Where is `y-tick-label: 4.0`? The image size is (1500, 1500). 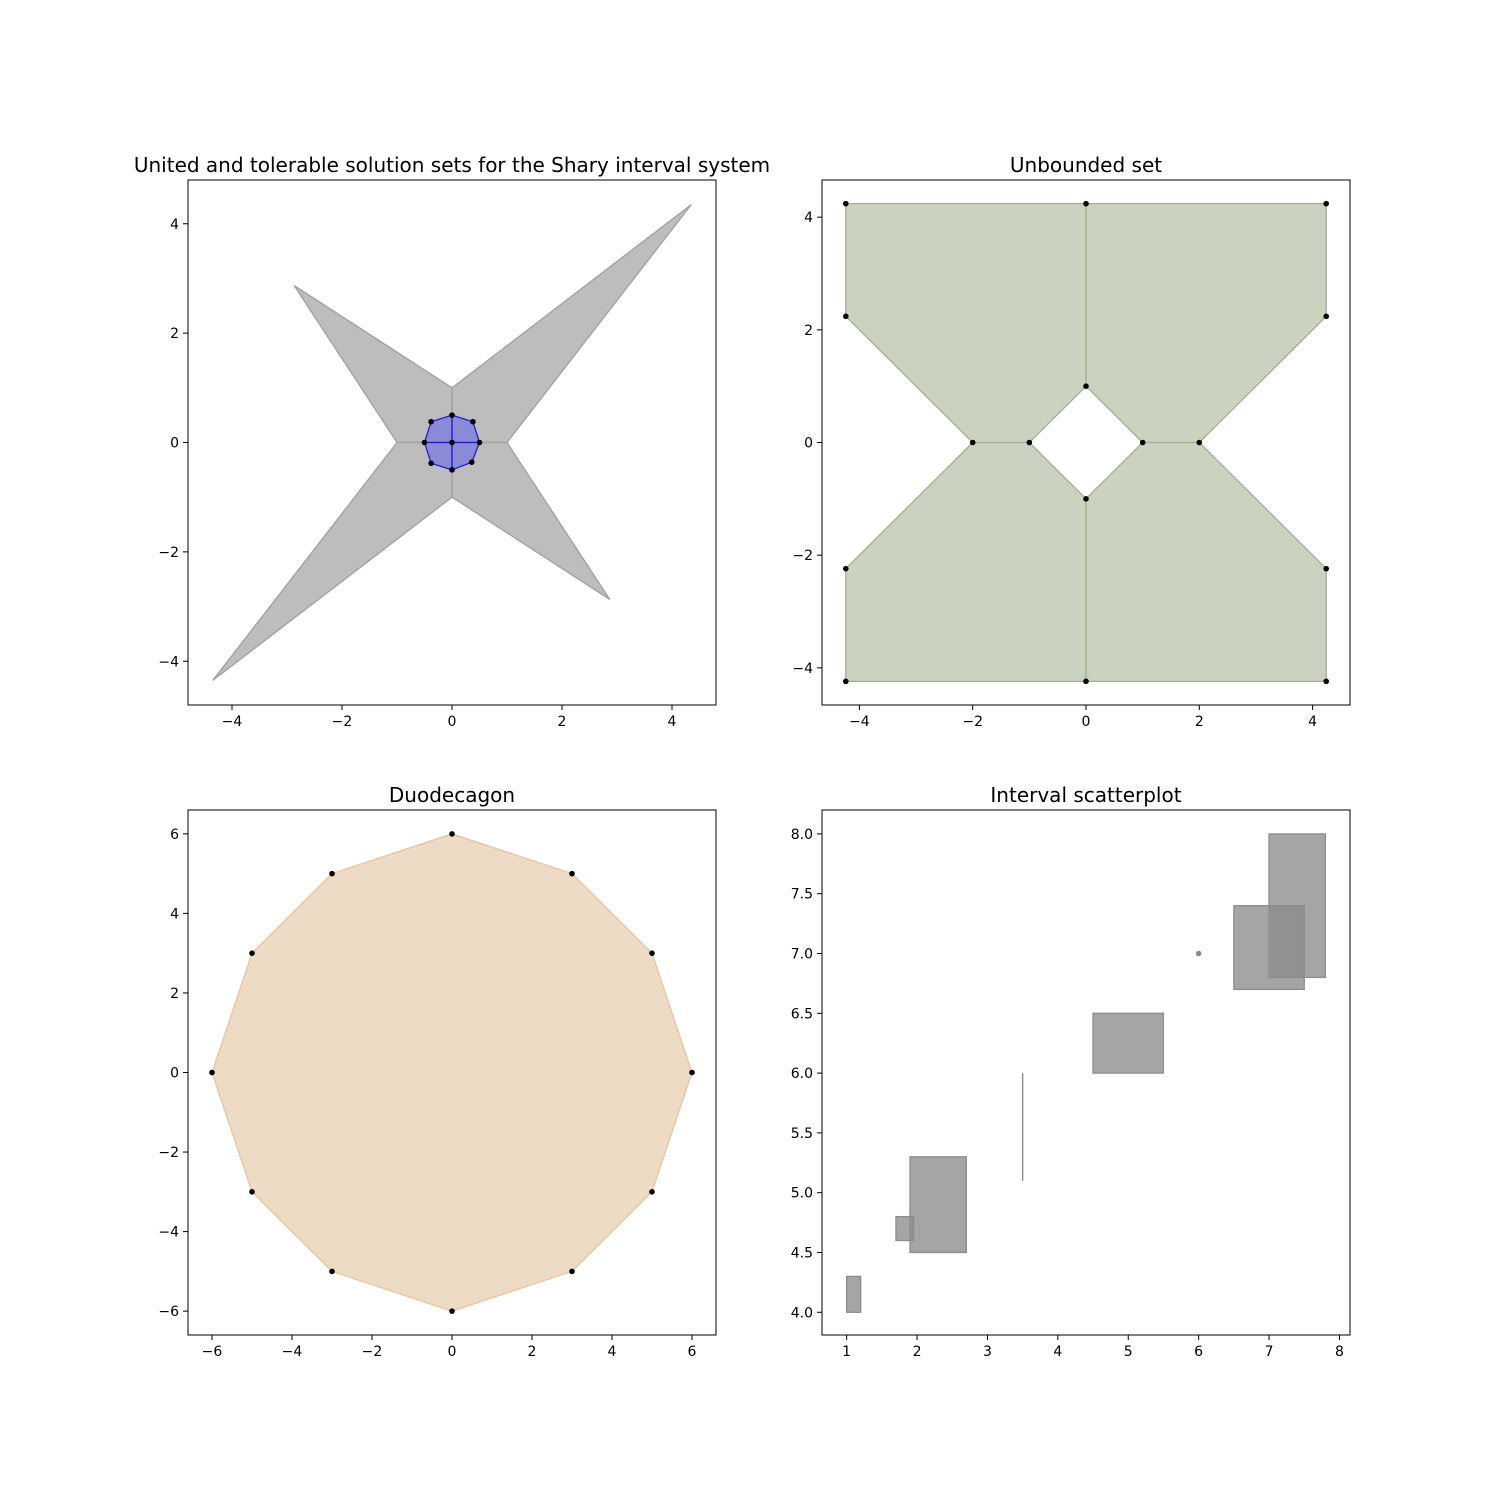 y-tick-label: 4.0 is located at coordinates (802, 1313).